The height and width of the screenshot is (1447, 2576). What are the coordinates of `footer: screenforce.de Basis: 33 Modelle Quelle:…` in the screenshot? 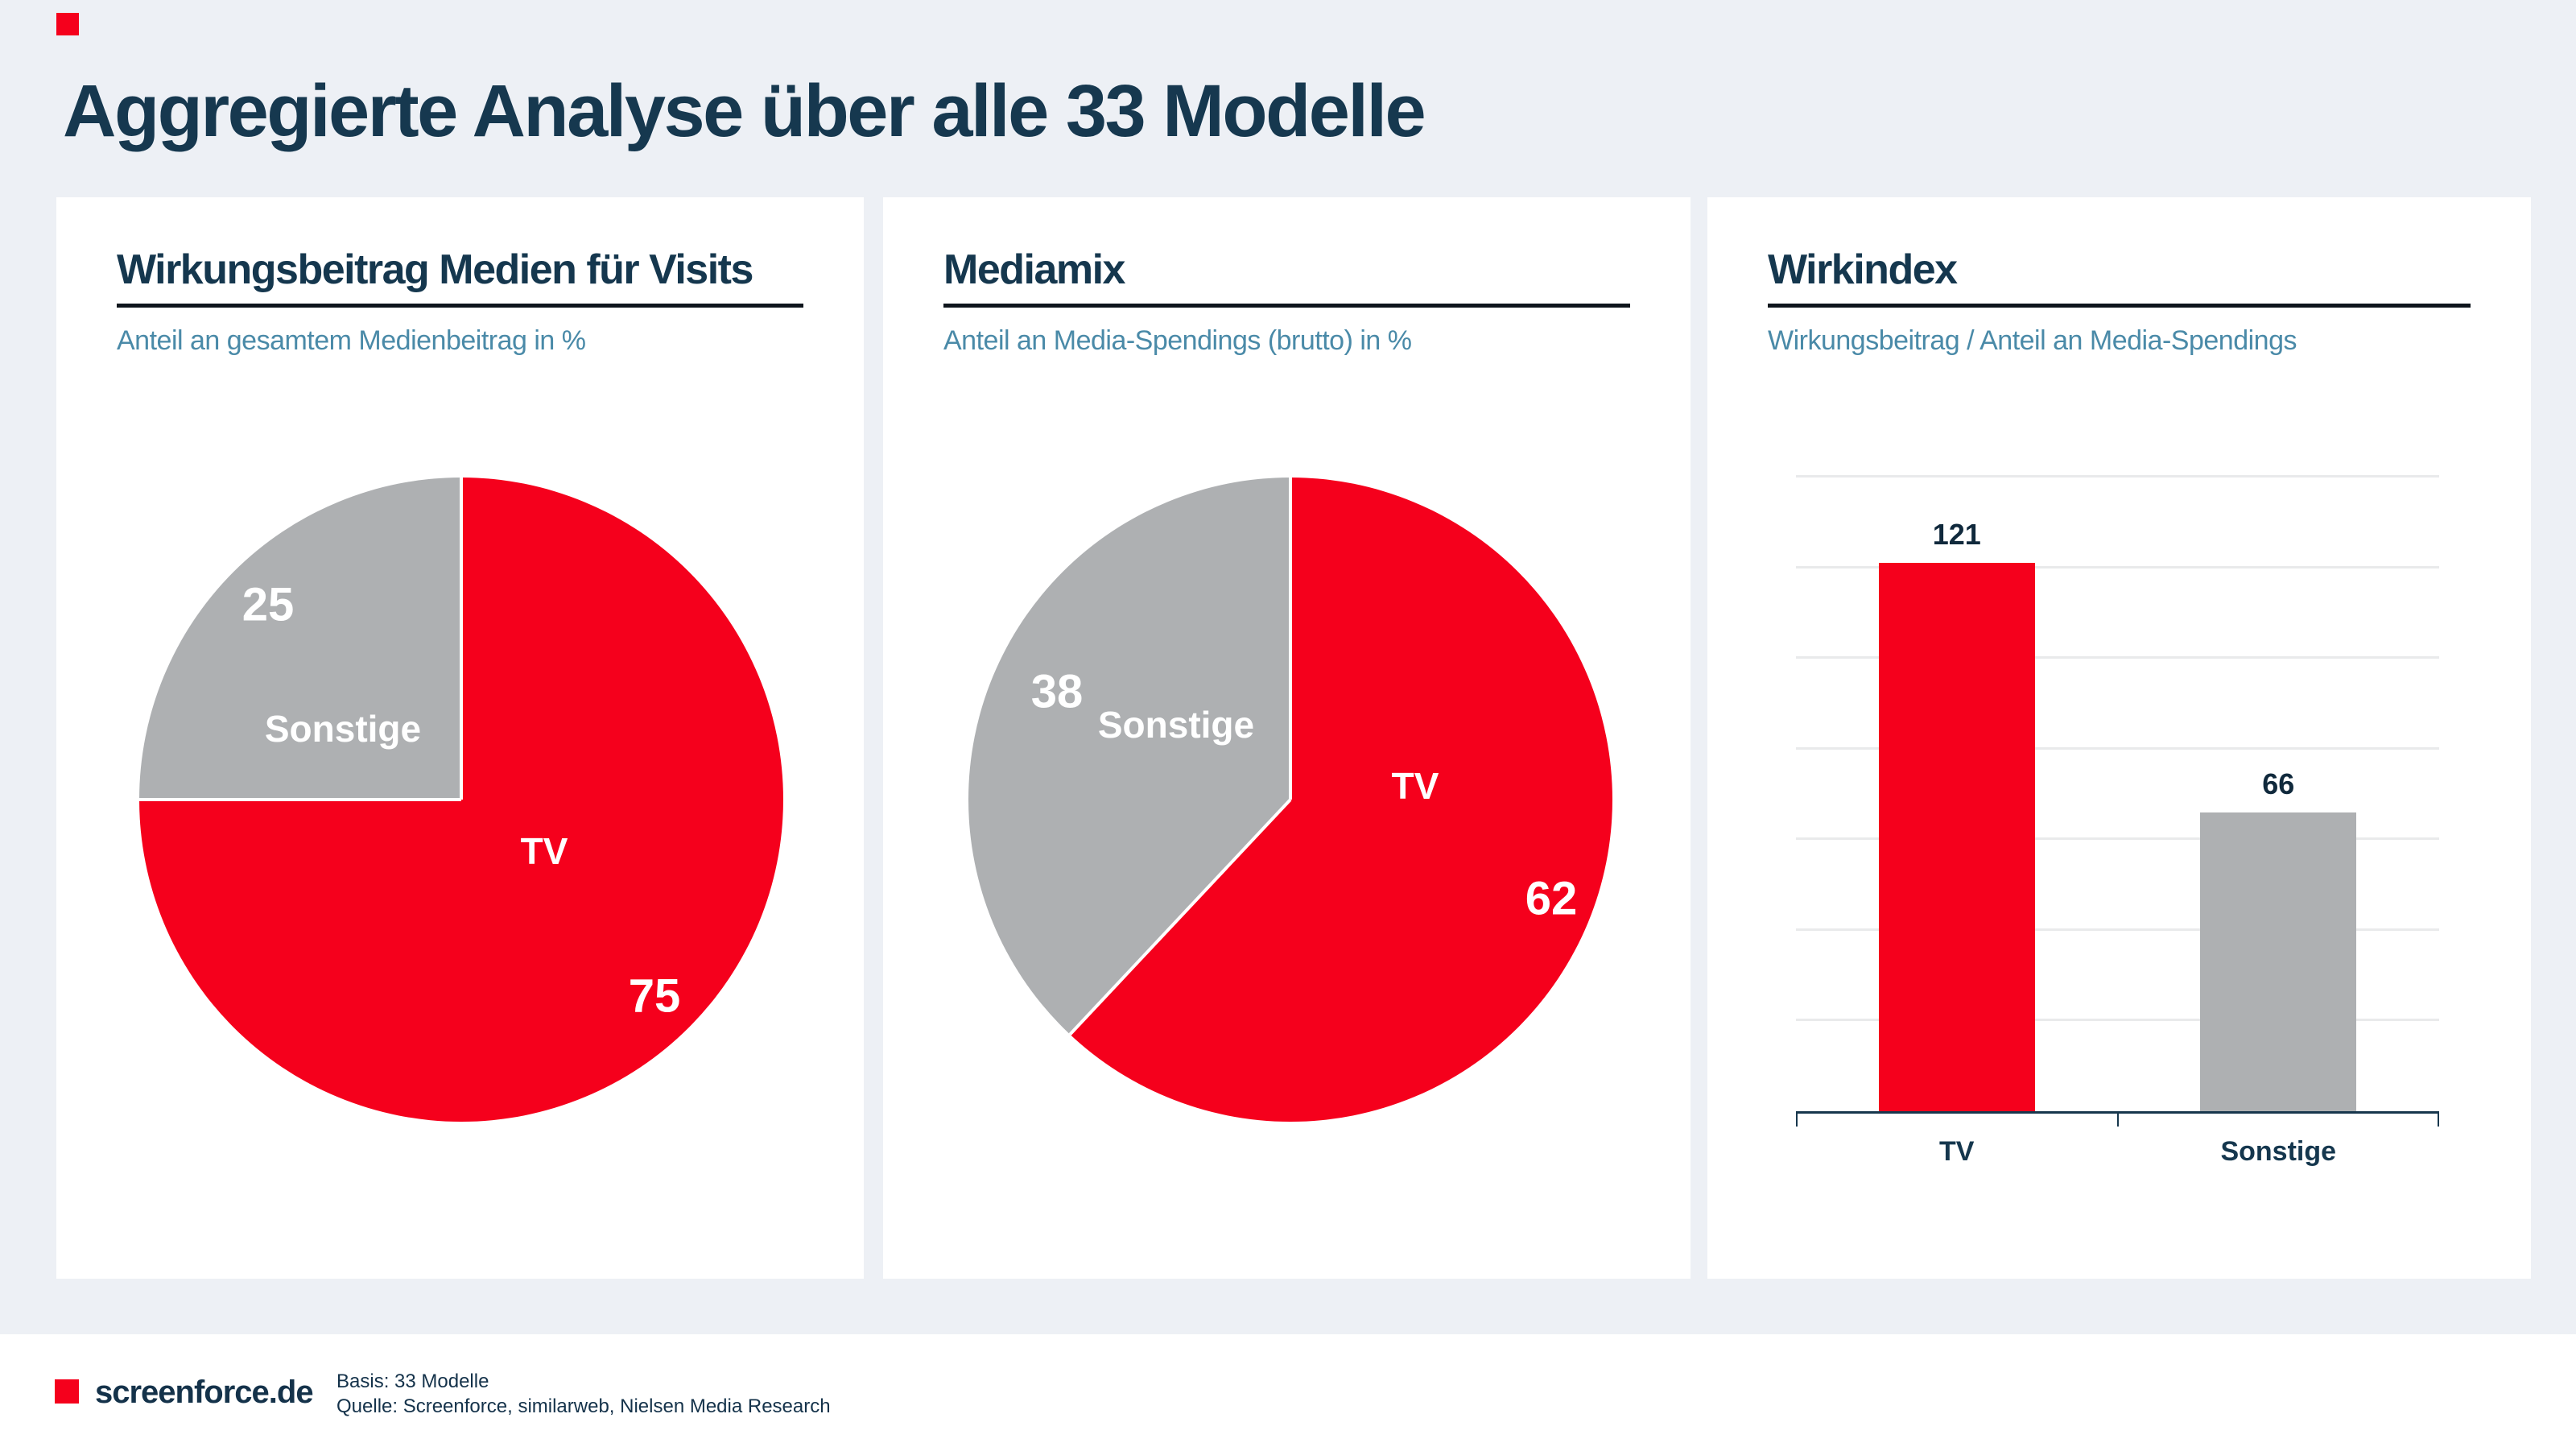 It's located at (1288, 1390).